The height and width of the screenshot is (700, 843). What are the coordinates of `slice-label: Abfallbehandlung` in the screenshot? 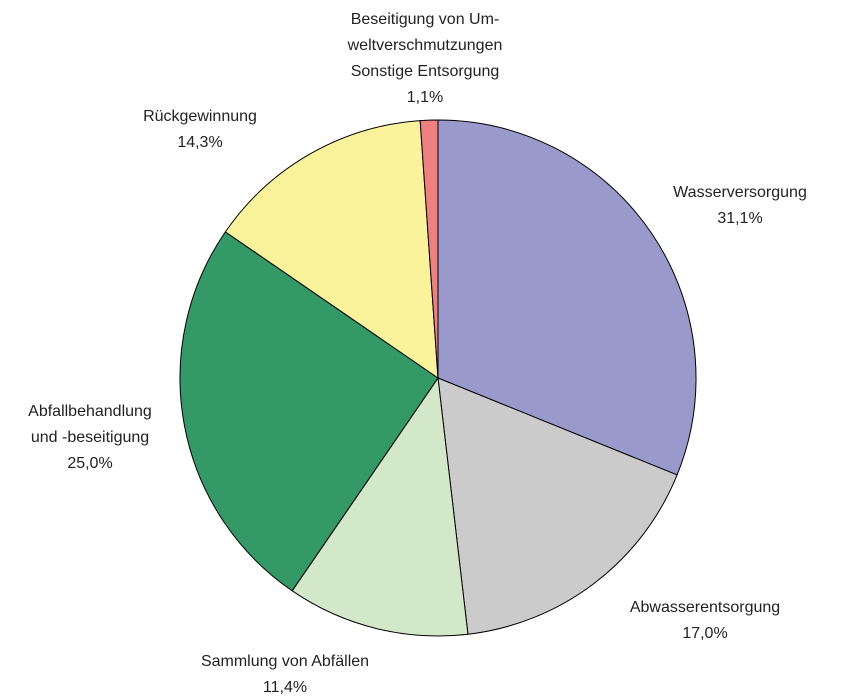 It's located at (90, 411).